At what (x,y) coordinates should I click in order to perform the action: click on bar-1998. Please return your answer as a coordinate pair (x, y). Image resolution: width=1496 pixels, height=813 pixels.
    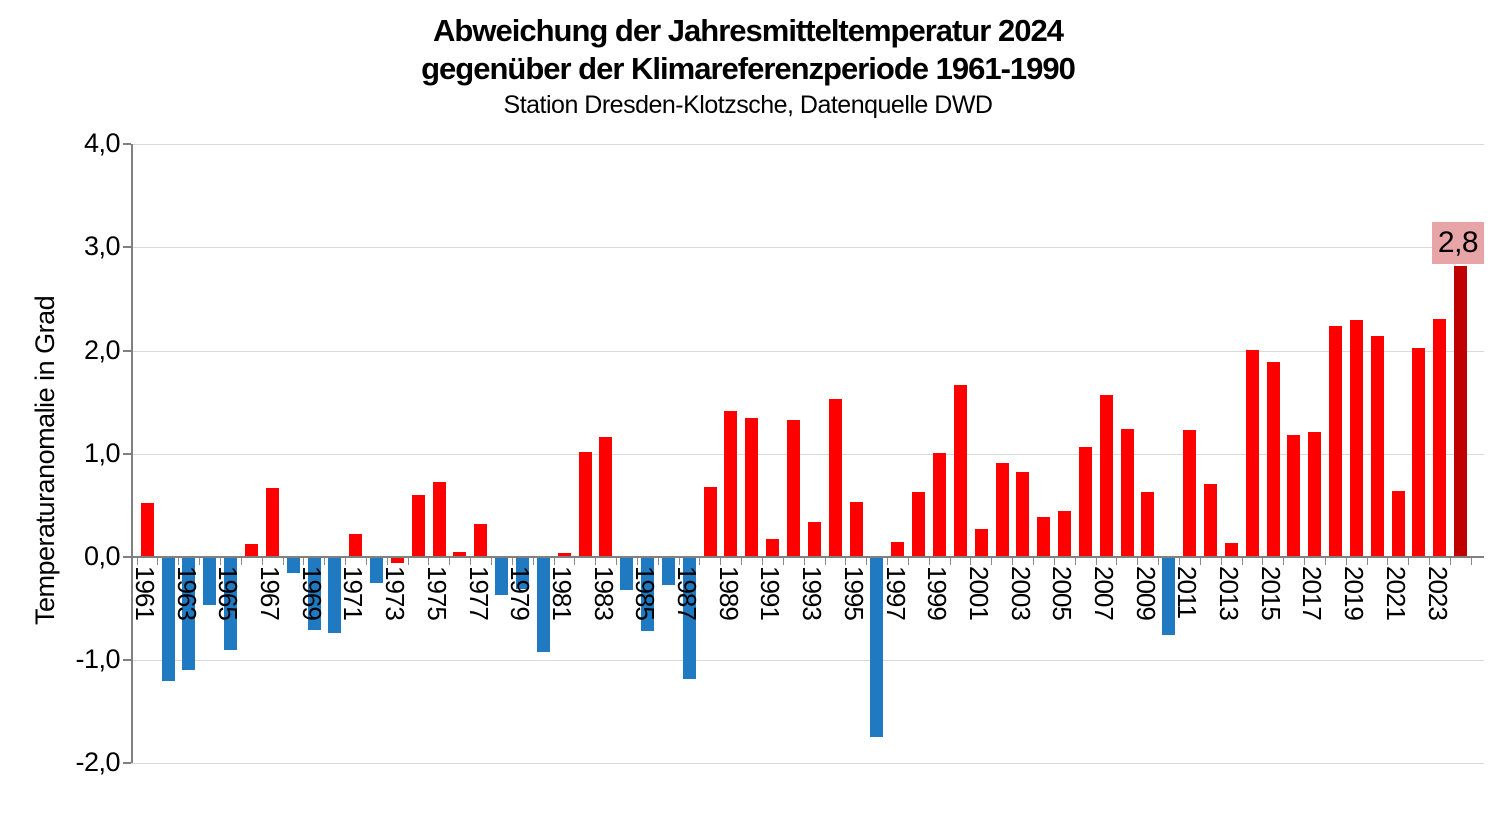
    Looking at the image, I should click on (918, 524).